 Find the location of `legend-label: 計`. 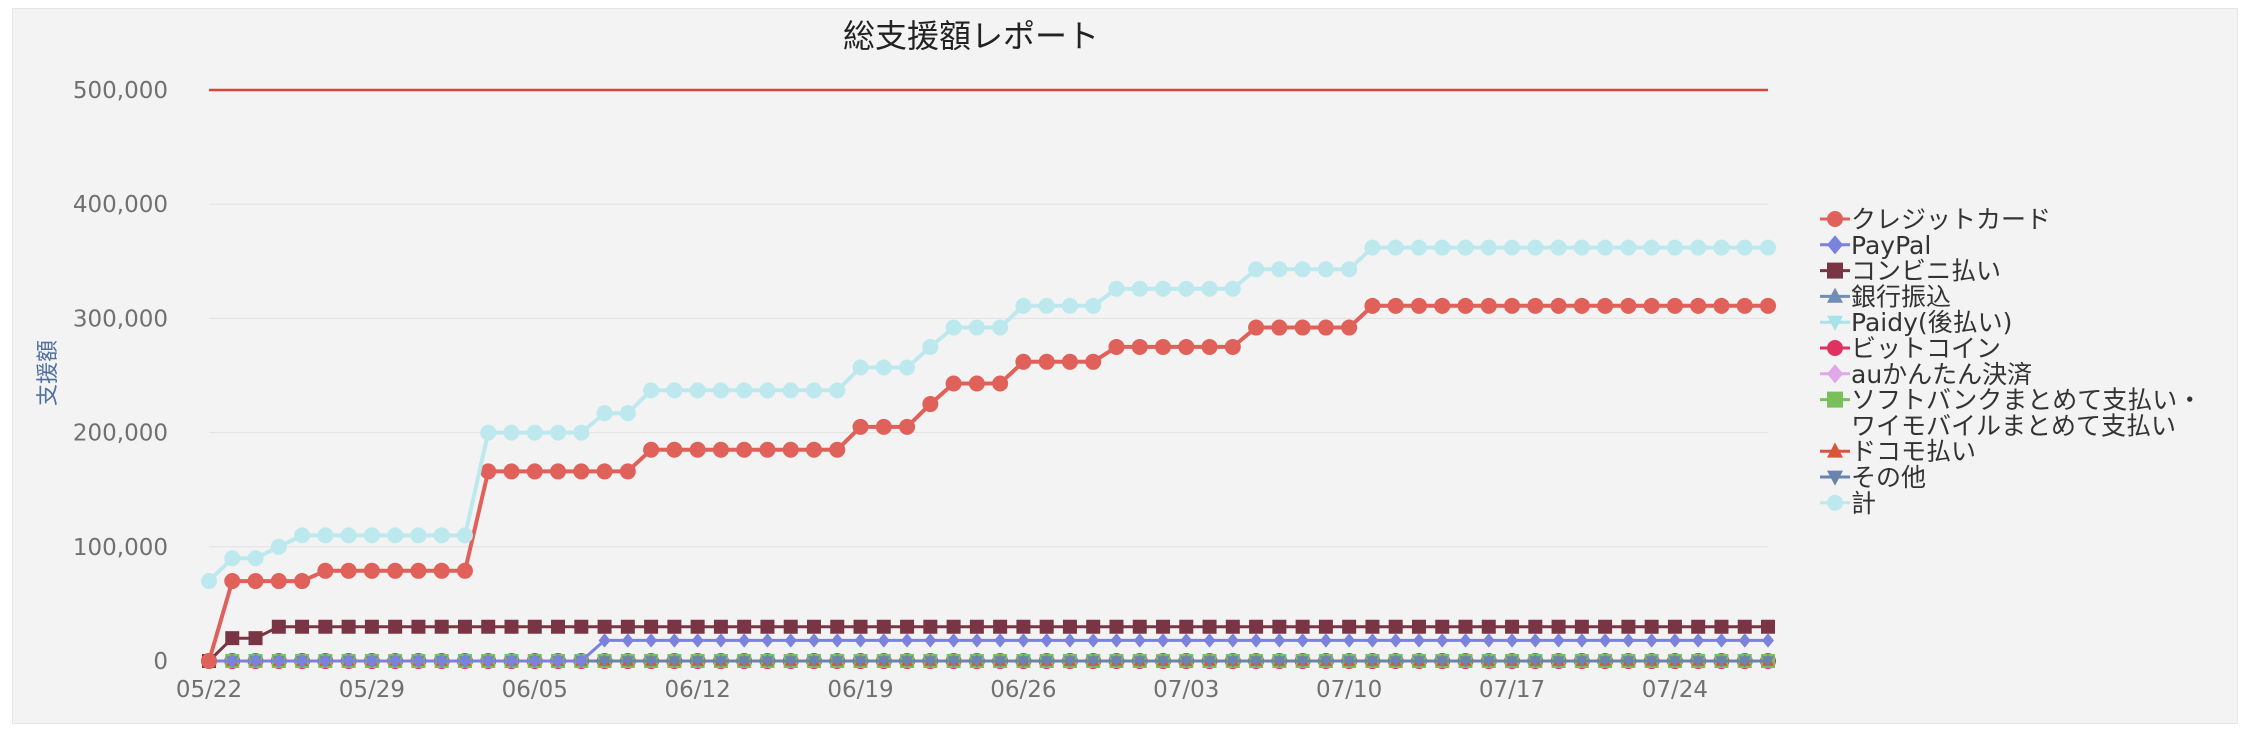

legend-label: 計 is located at coordinates (1863, 503).